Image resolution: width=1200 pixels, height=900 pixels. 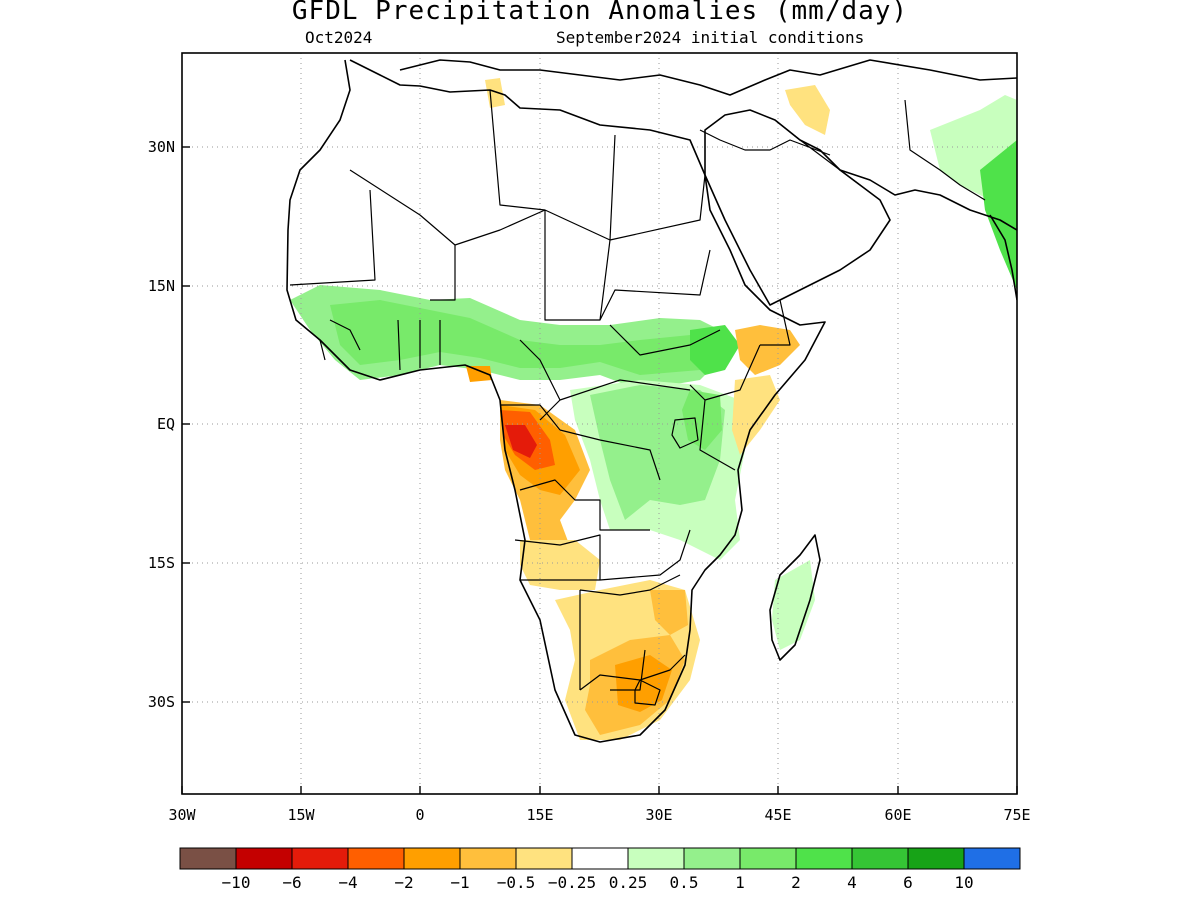 I want to click on colorbar-label: 2, so click(x=796, y=882).